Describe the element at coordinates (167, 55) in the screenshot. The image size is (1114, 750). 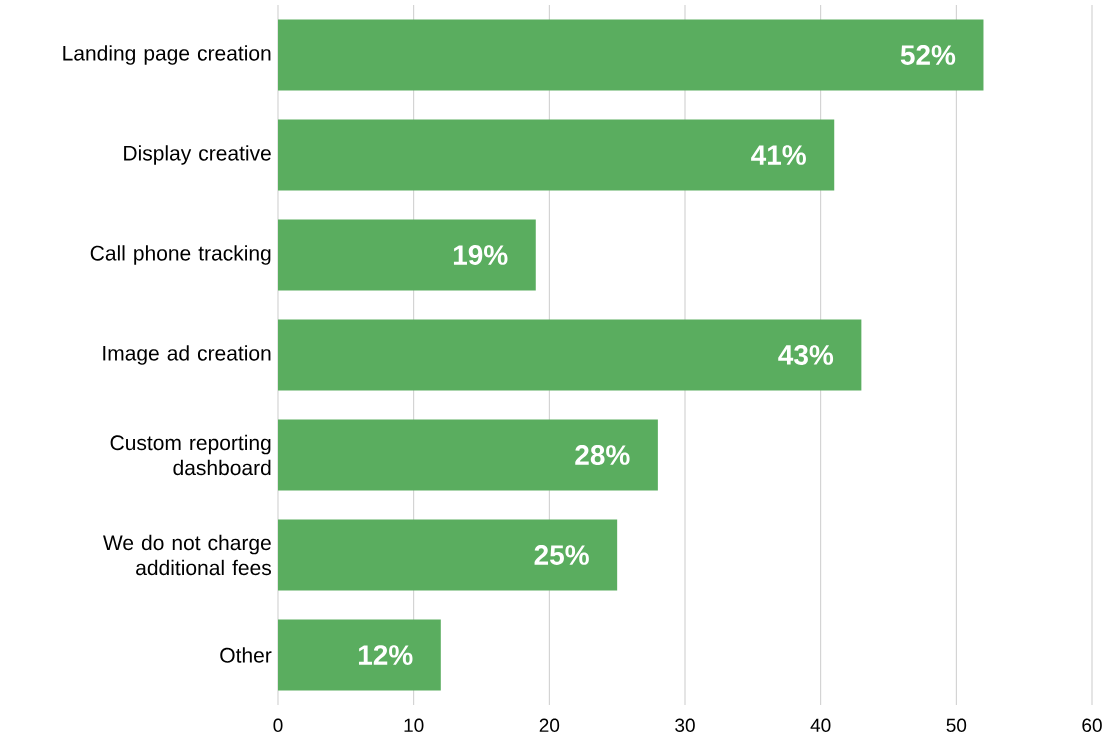
I see `y-tick-label: Landing page creation` at that location.